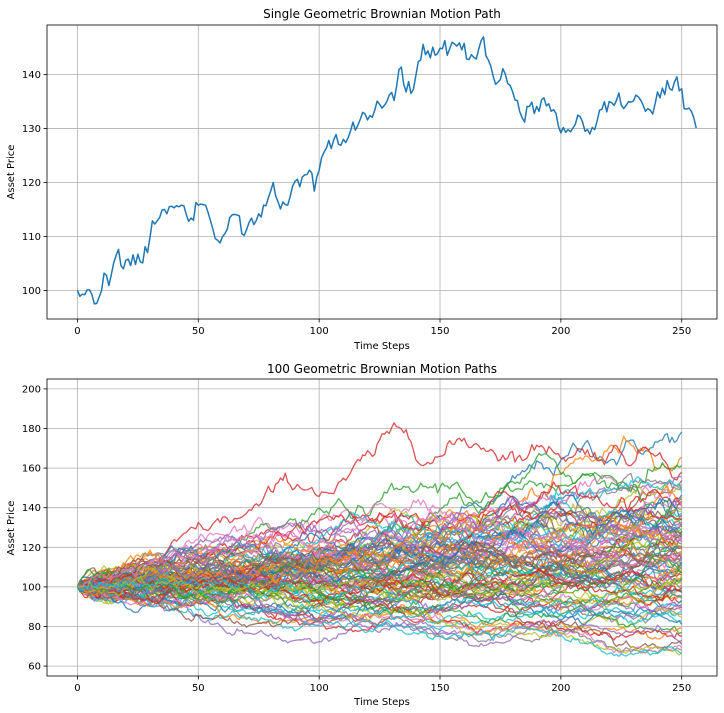 This screenshot has height=713, width=724. Describe the element at coordinates (382, 369) in the screenshot. I see `chart-2-title: 100 Geometric Brownian Motion Paths` at that location.